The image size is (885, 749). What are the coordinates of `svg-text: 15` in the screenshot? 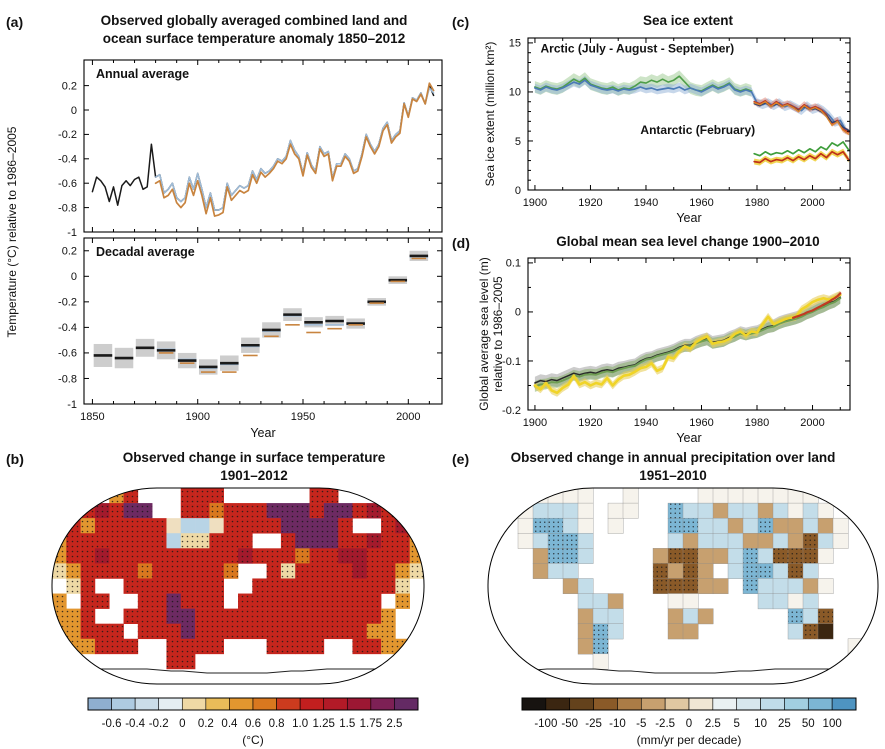 It's located at (515, 44).